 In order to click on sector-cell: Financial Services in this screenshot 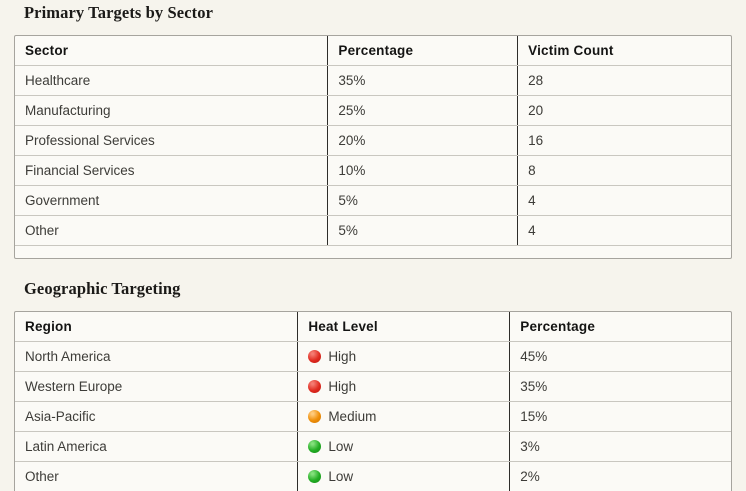, I will do `click(171, 170)`.